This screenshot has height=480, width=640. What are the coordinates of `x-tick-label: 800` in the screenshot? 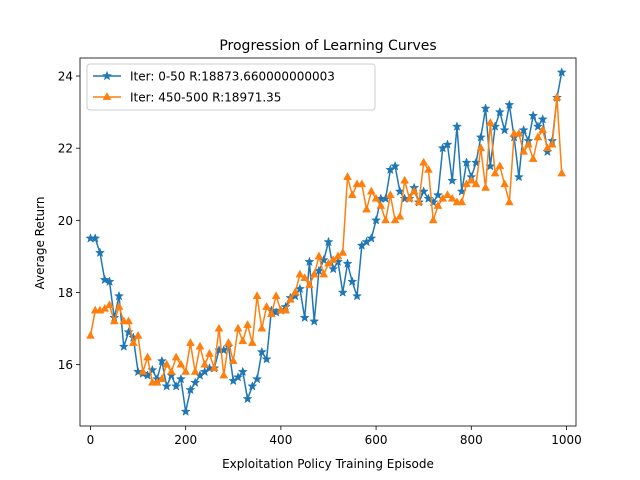 It's located at (471, 440).